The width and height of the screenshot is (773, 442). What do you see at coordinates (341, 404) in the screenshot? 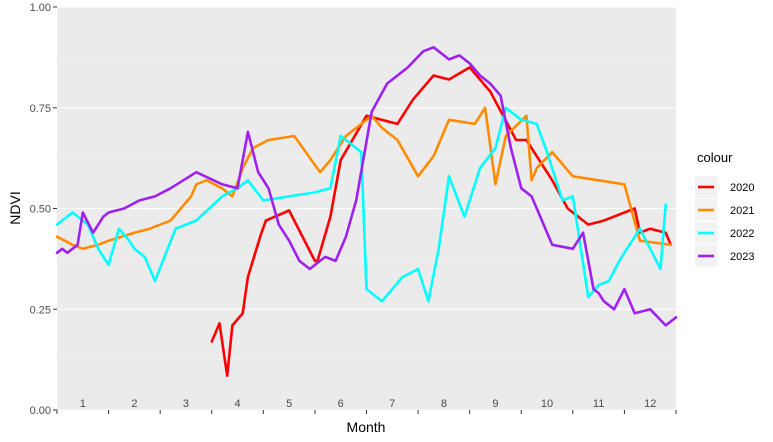
I see `month-label: 6` at bounding box center [341, 404].